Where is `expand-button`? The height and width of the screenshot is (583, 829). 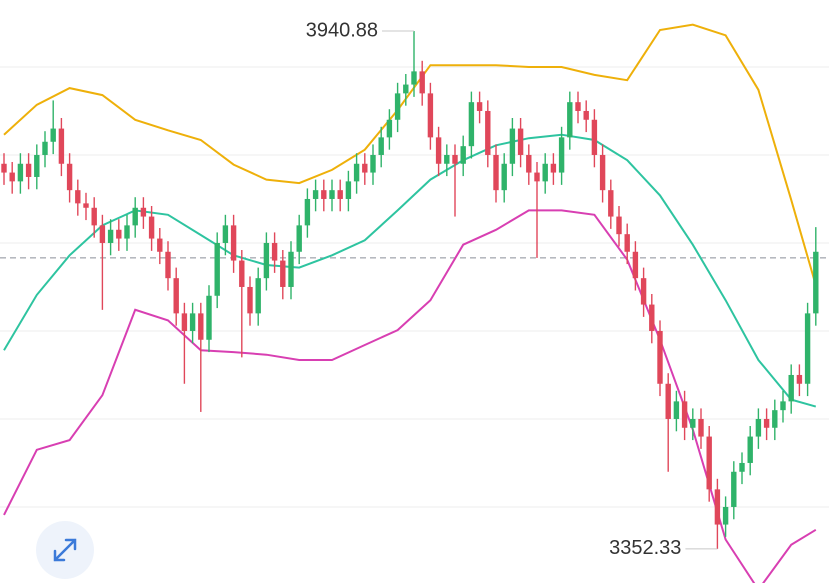
expand-button is located at coordinates (65, 550).